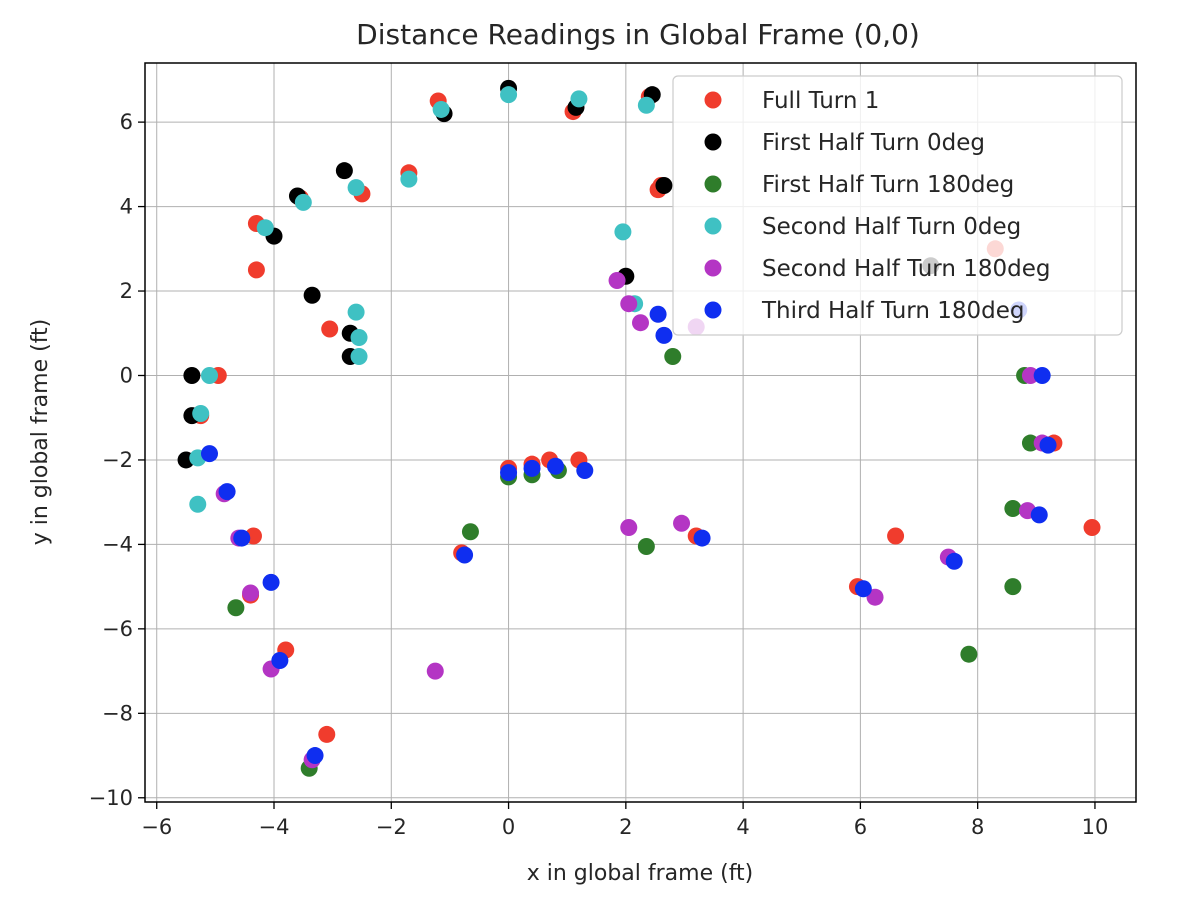 The image size is (1186, 916). Describe the element at coordinates (508, 827) in the screenshot. I see `x-tick-label: 0` at that location.